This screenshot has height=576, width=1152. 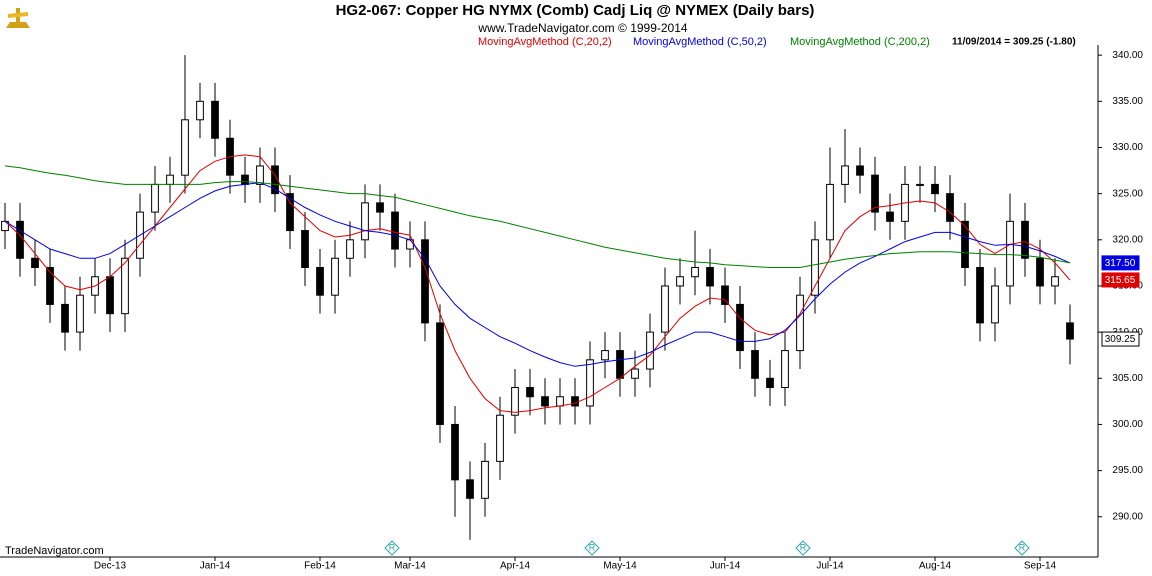 I want to click on chart-subtitle: www.TradeNavigator.com © 1999-2014, so click(x=582, y=28).